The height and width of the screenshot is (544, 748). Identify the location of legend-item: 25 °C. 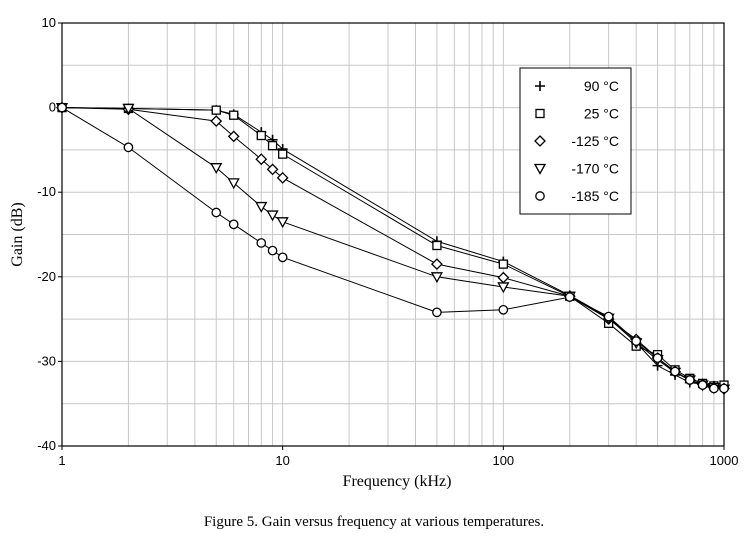
(577, 114).